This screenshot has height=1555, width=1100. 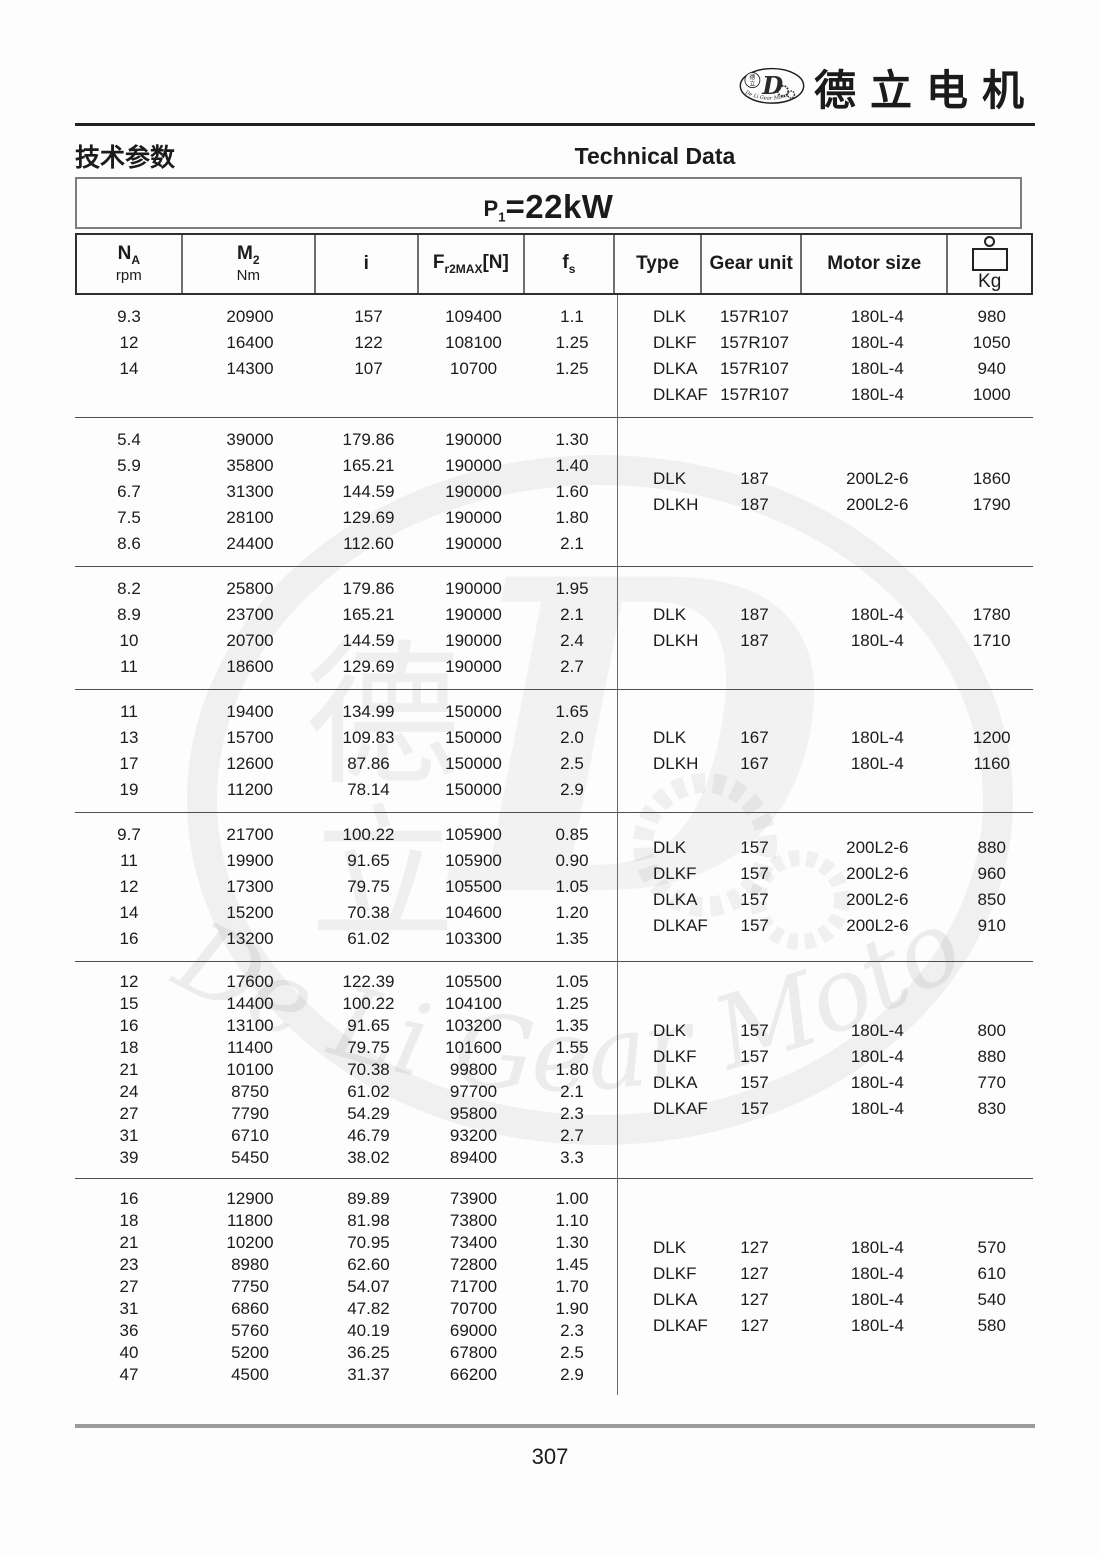 I want to click on na-value: 19, so click(x=129, y=789).